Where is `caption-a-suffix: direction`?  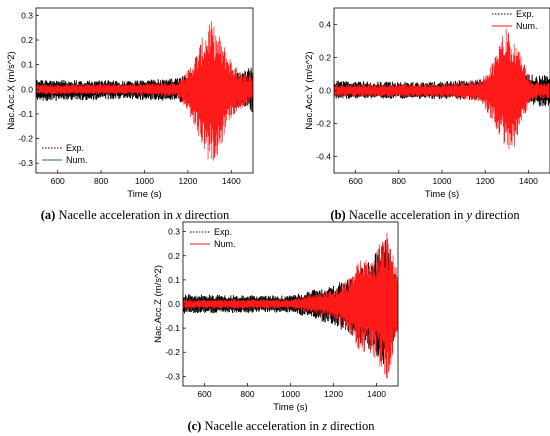 caption-a-suffix: direction is located at coordinates (205, 215).